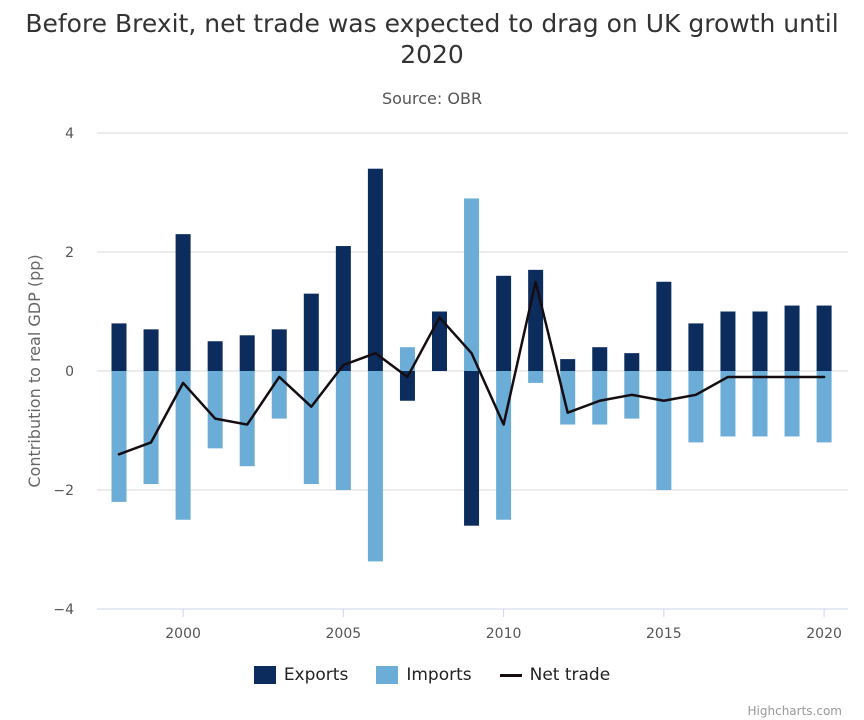 The width and height of the screenshot is (864, 720). Describe the element at coordinates (375, 269) in the screenshot. I see `bar-exports-2006` at that location.